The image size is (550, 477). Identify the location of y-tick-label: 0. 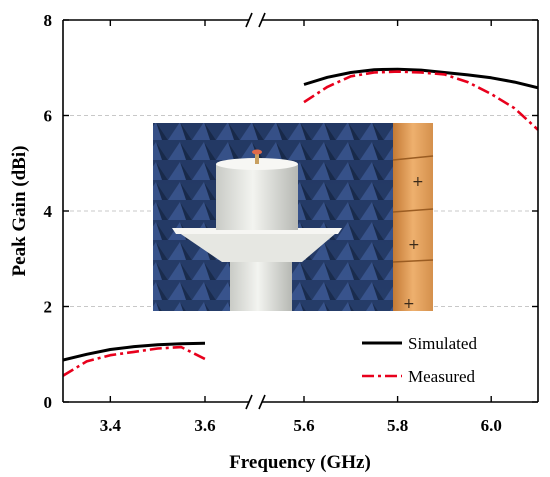
(48, 402).